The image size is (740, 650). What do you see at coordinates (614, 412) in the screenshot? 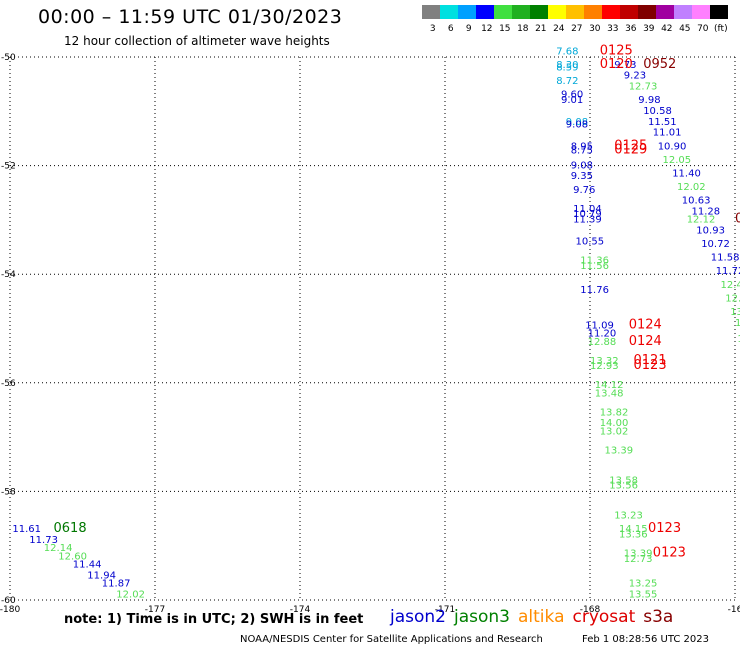
I see `wave-height-label: 13.82` at bounding box center [614, 412].